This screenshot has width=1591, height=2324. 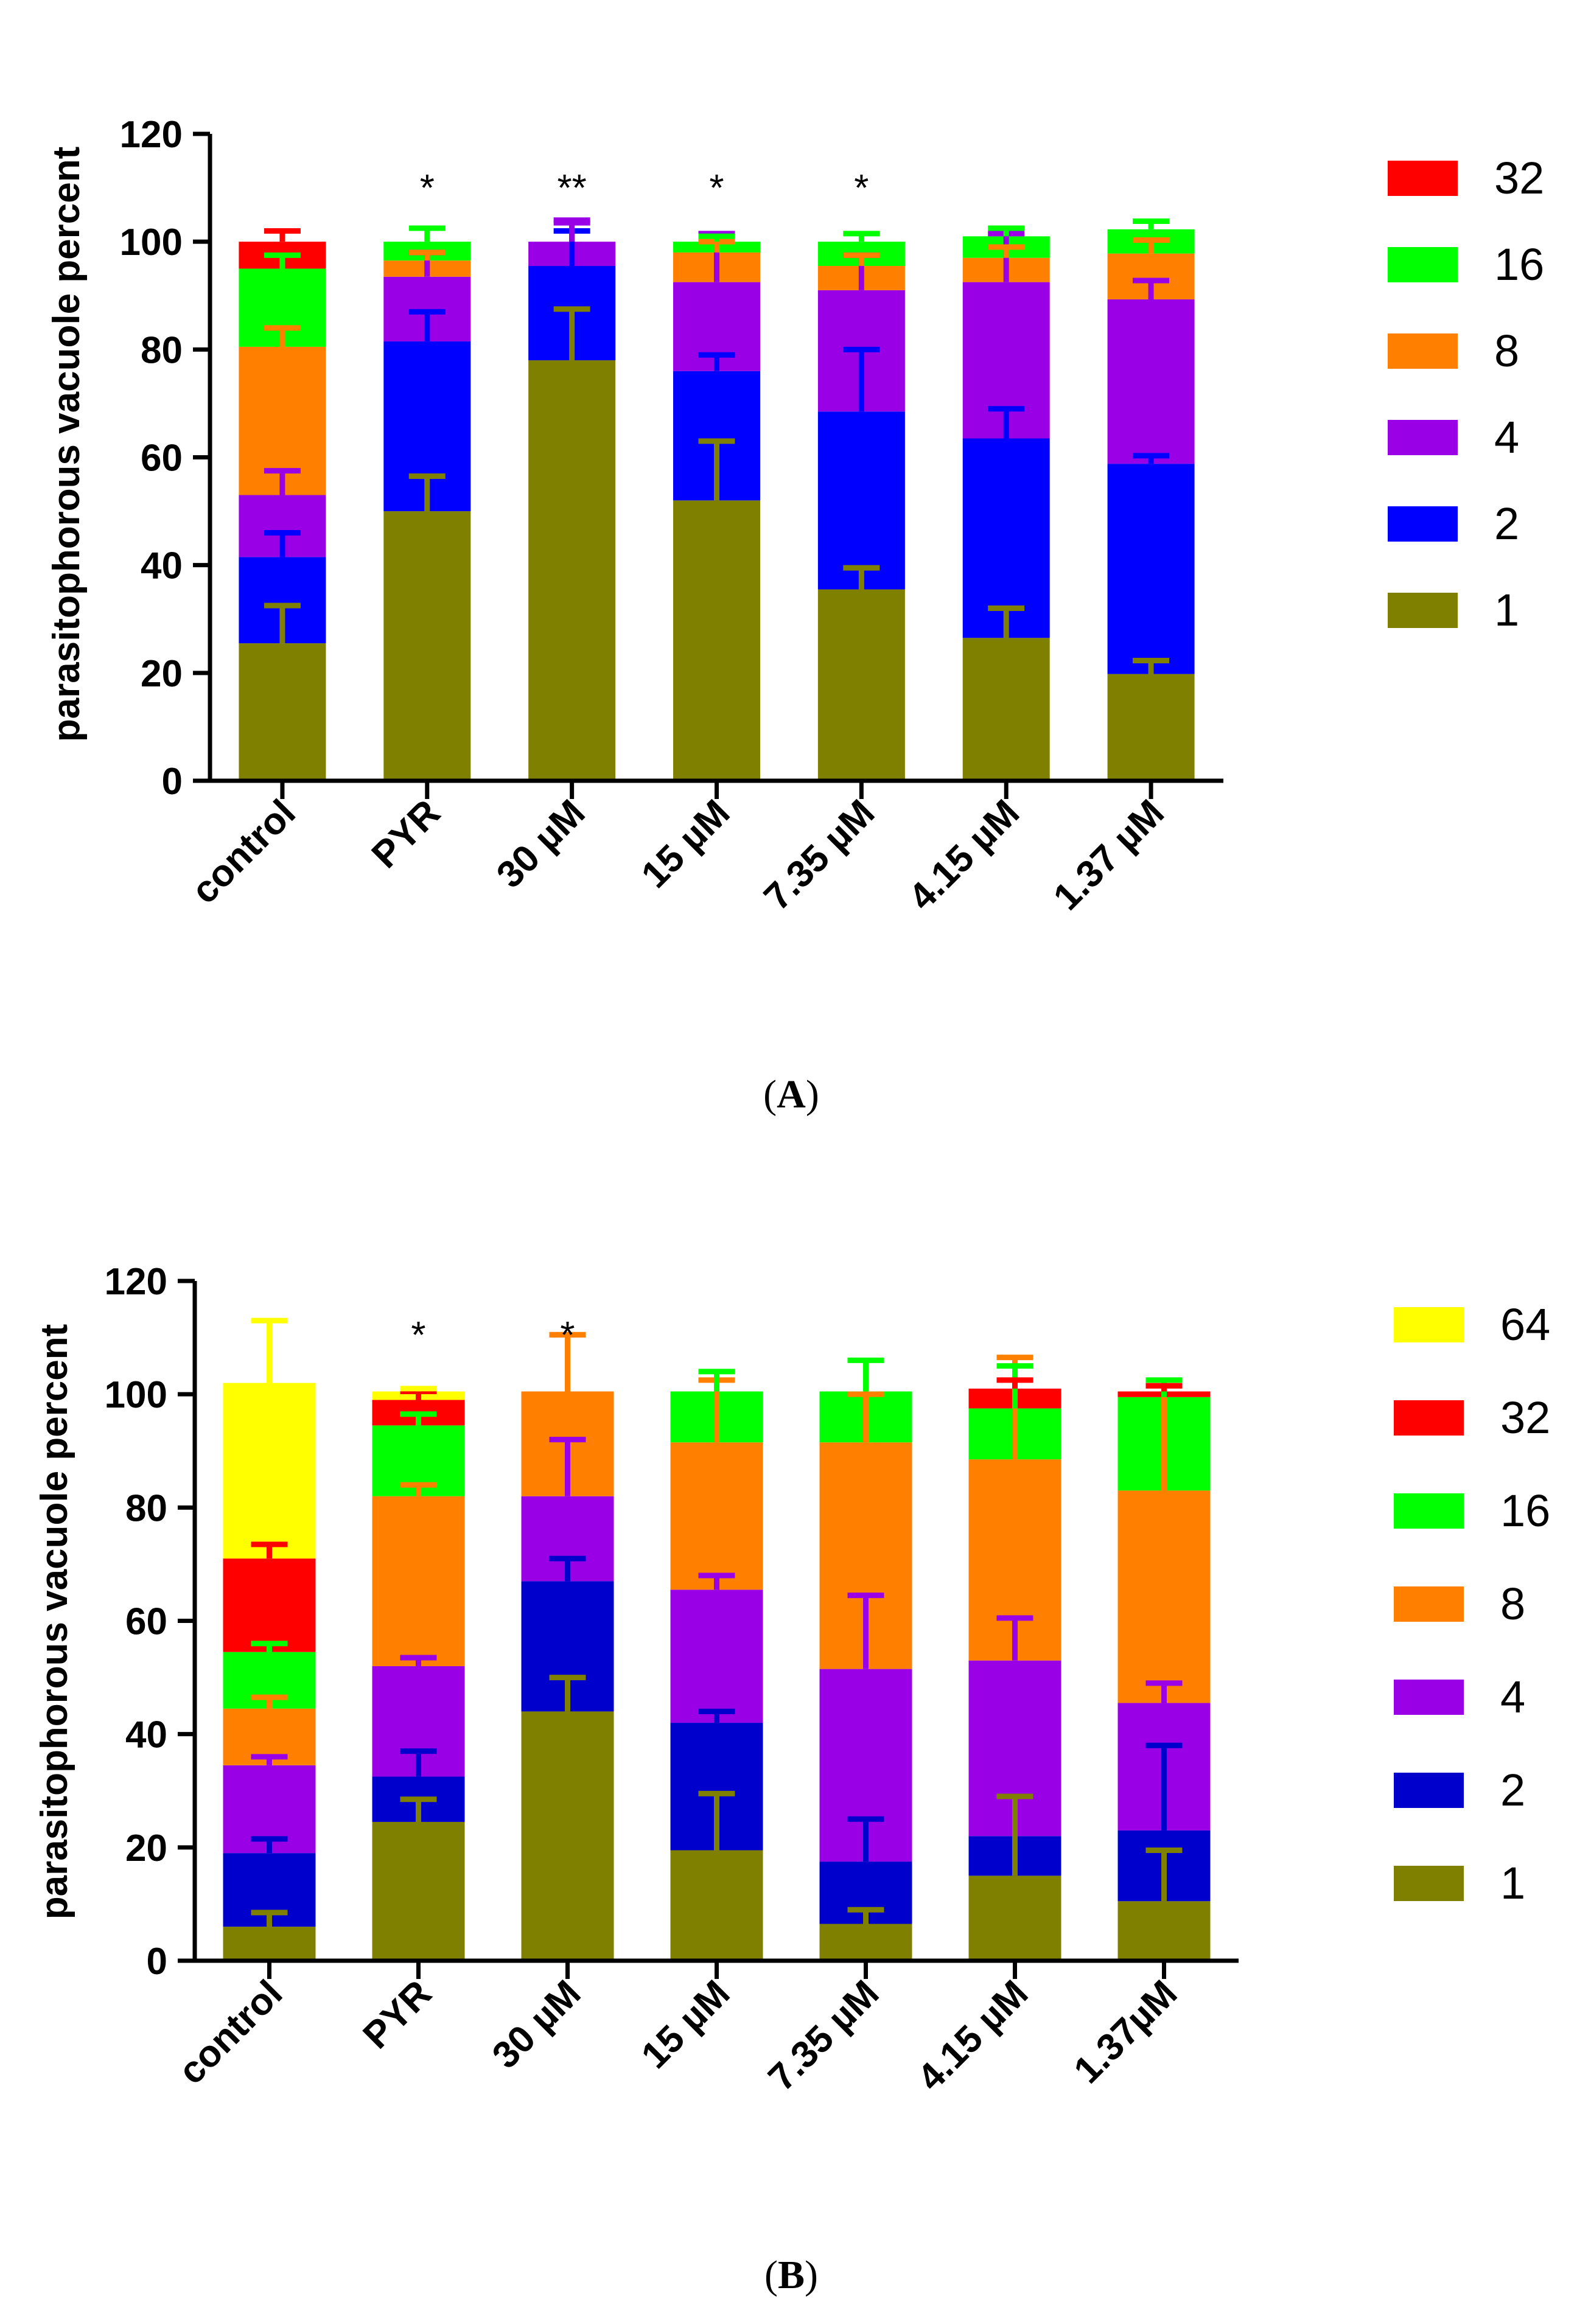 I want to click on panel-a-y-tick-label: 100, so click(x=151, y=242).